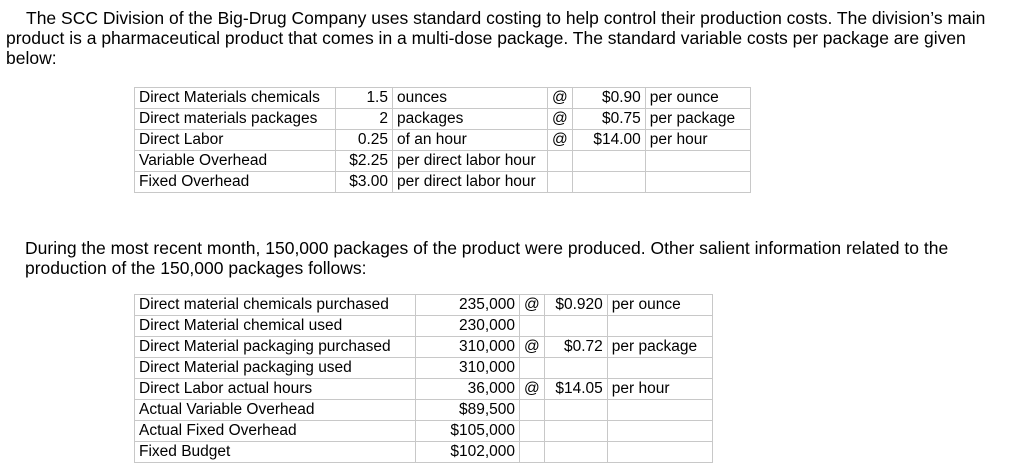 This screenshot has width=1024, height=475. I want to click on table-row: Fixed Budget $102,000, so click(423, 452).